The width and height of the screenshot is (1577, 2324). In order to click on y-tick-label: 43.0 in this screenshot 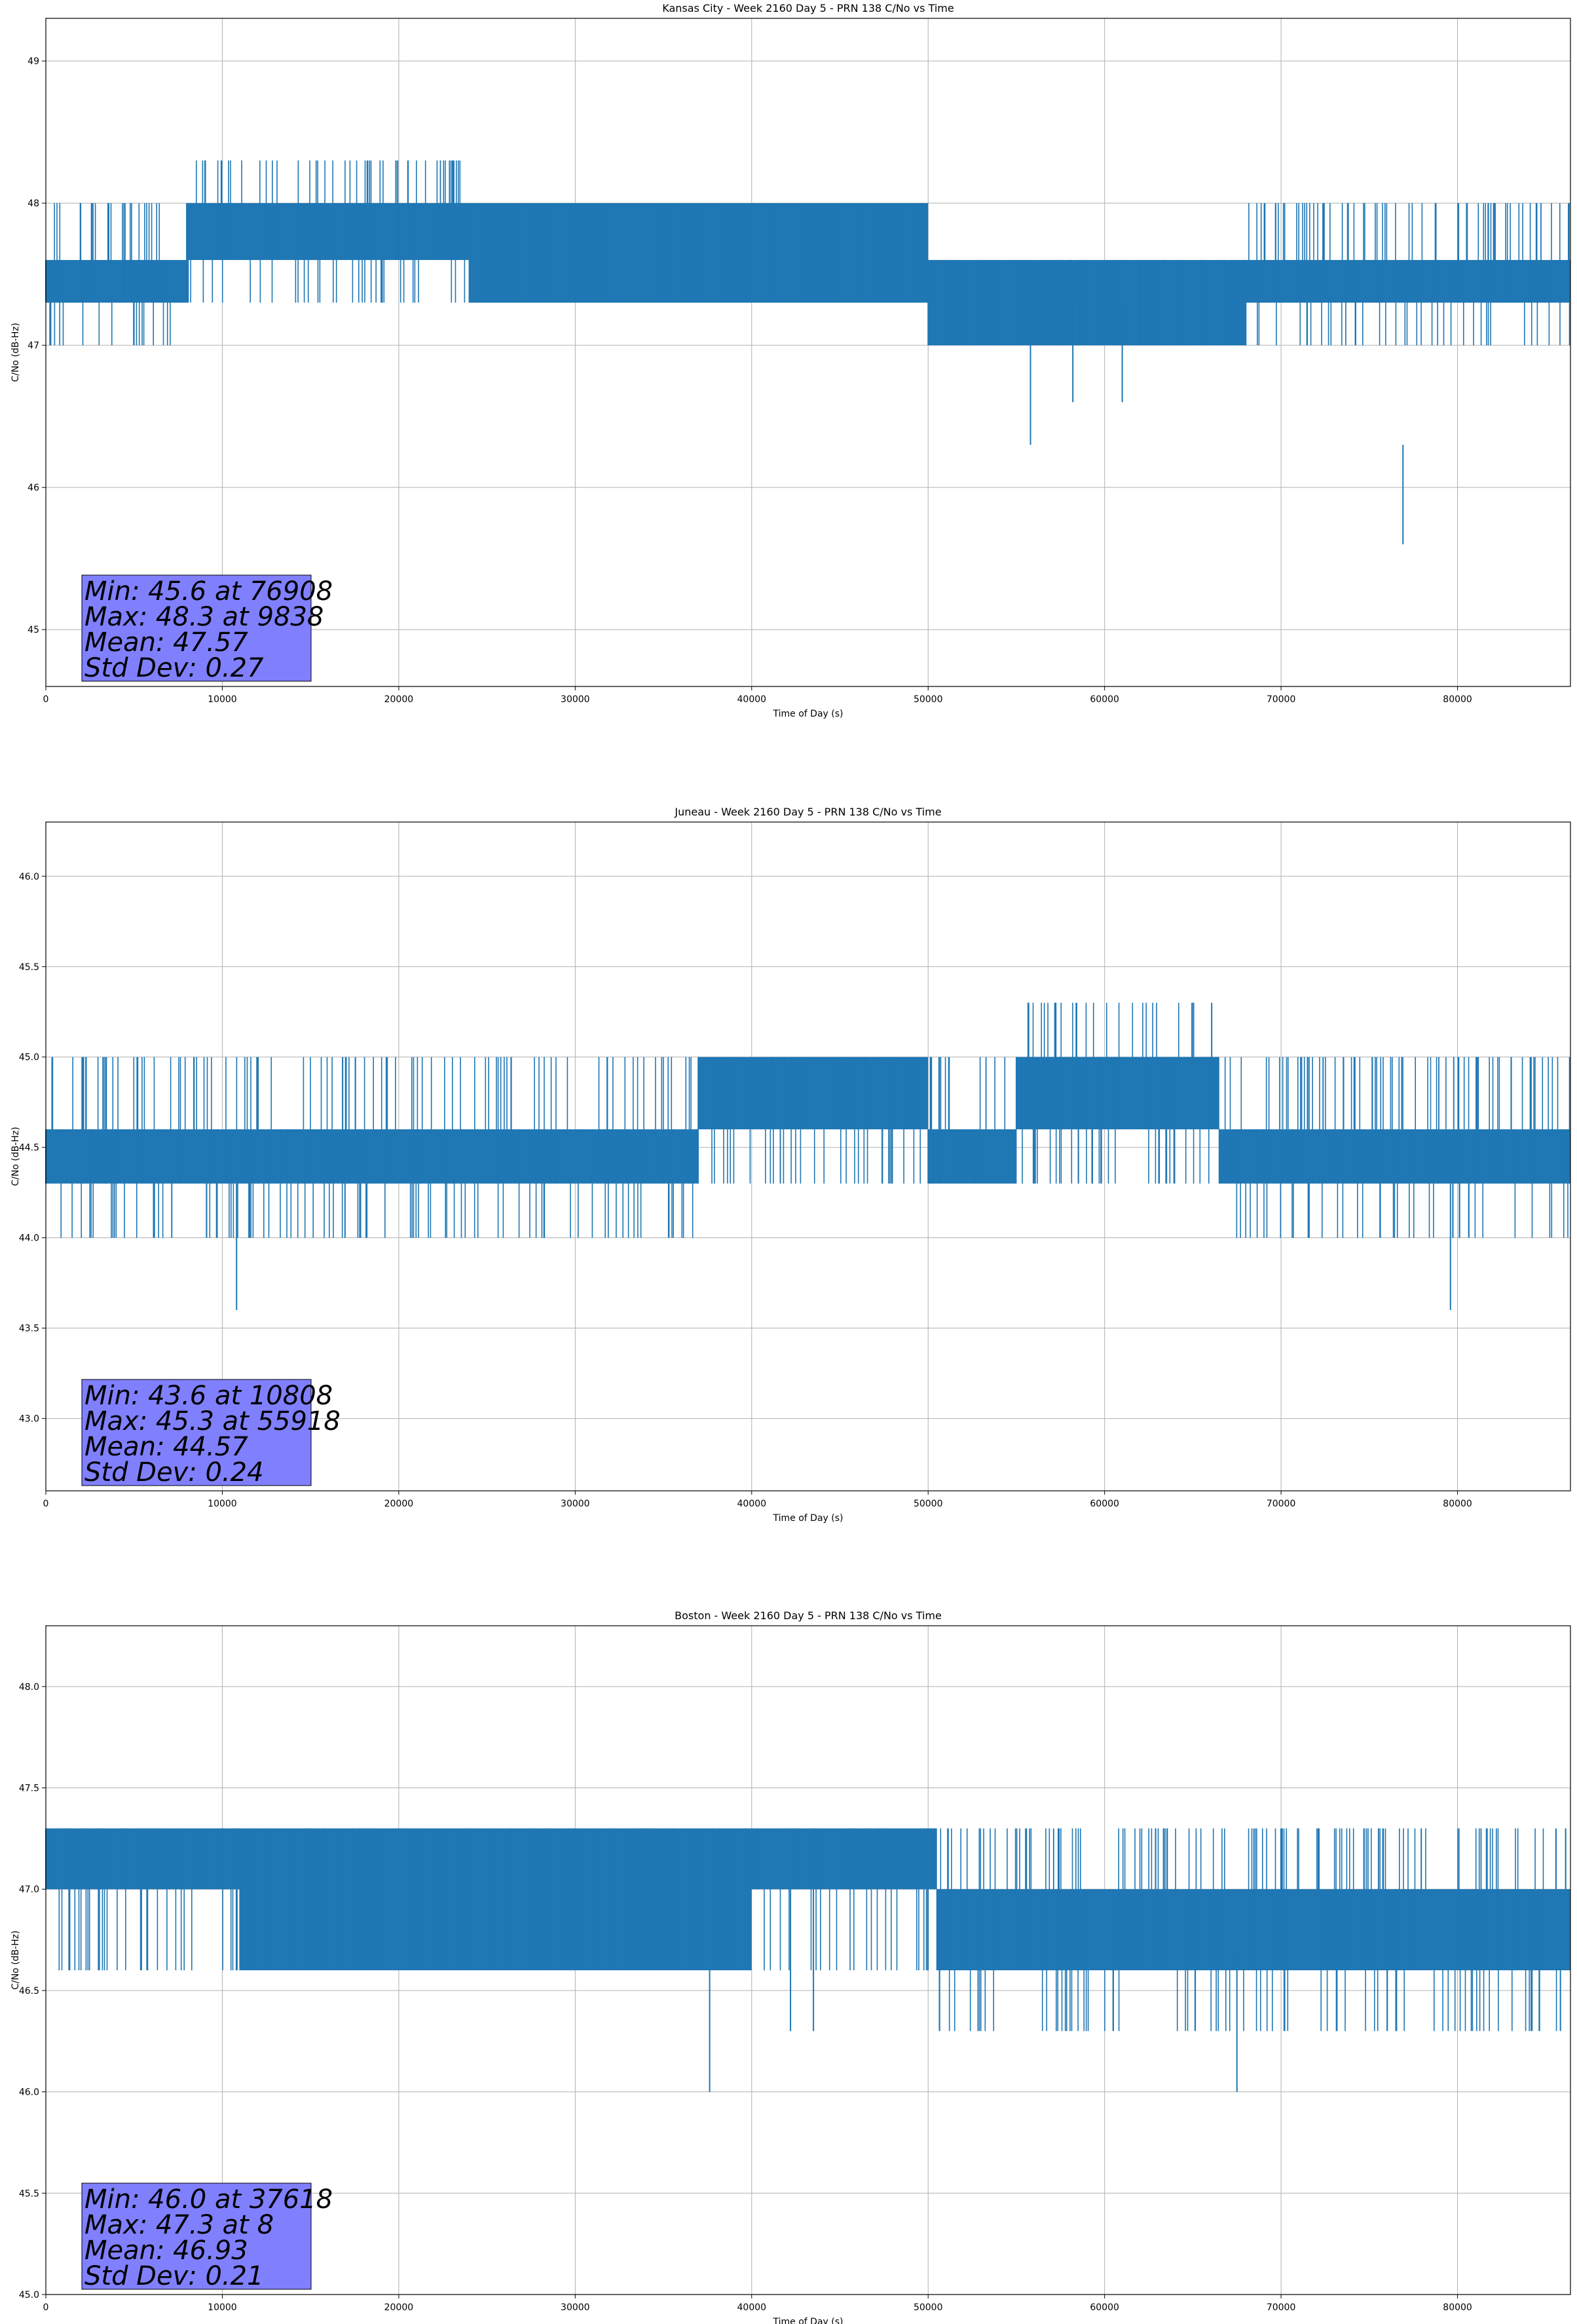, I will do `click(29, 1419)`.